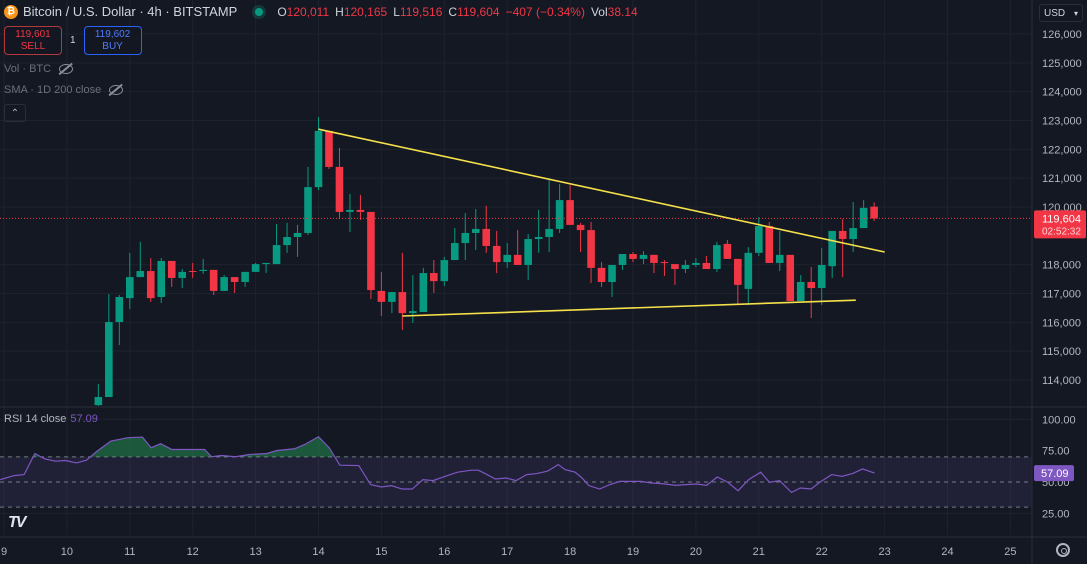  What do you see at coordinates (318, 552) in the screenshot?
I see `x-tick-label: 14` at bounding box center [318, 552].